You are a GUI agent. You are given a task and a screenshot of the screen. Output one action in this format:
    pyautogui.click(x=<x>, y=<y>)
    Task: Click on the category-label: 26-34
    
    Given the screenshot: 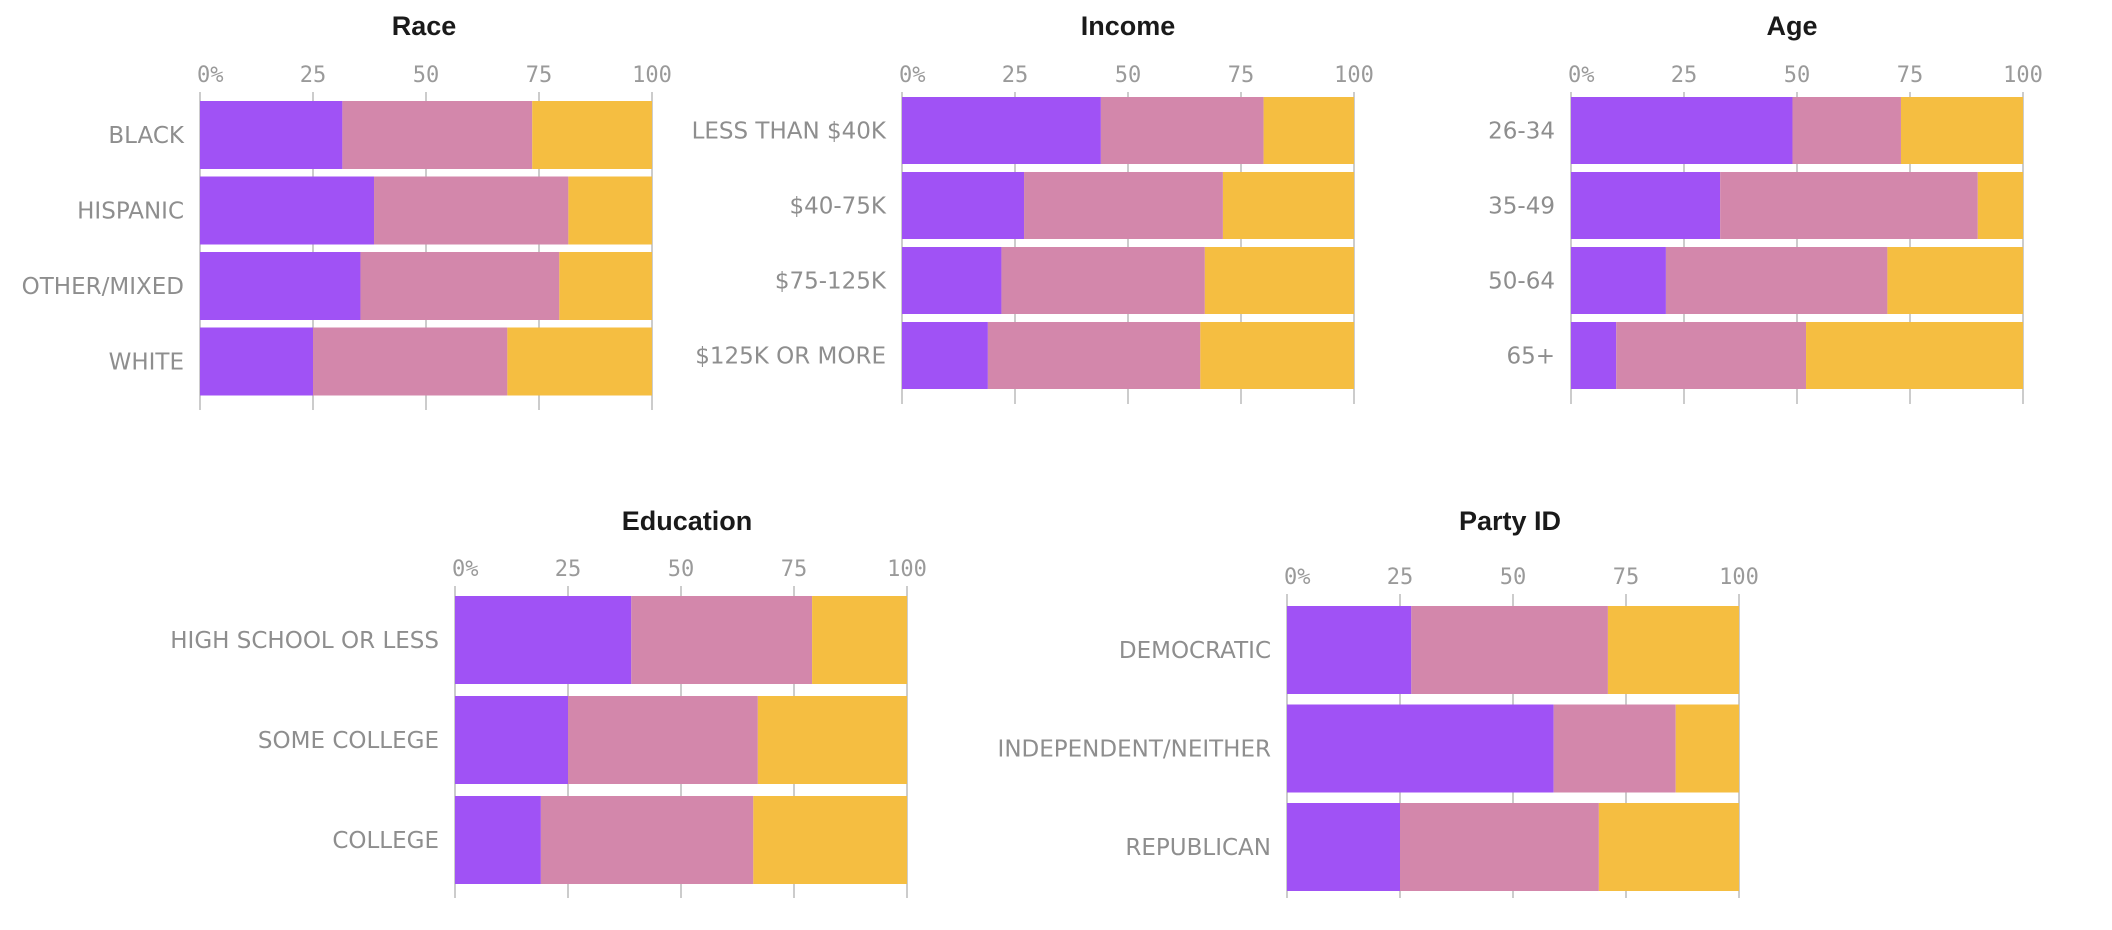 What is the action you would take?
    pyautogui.click(x=1521, y=132)
    